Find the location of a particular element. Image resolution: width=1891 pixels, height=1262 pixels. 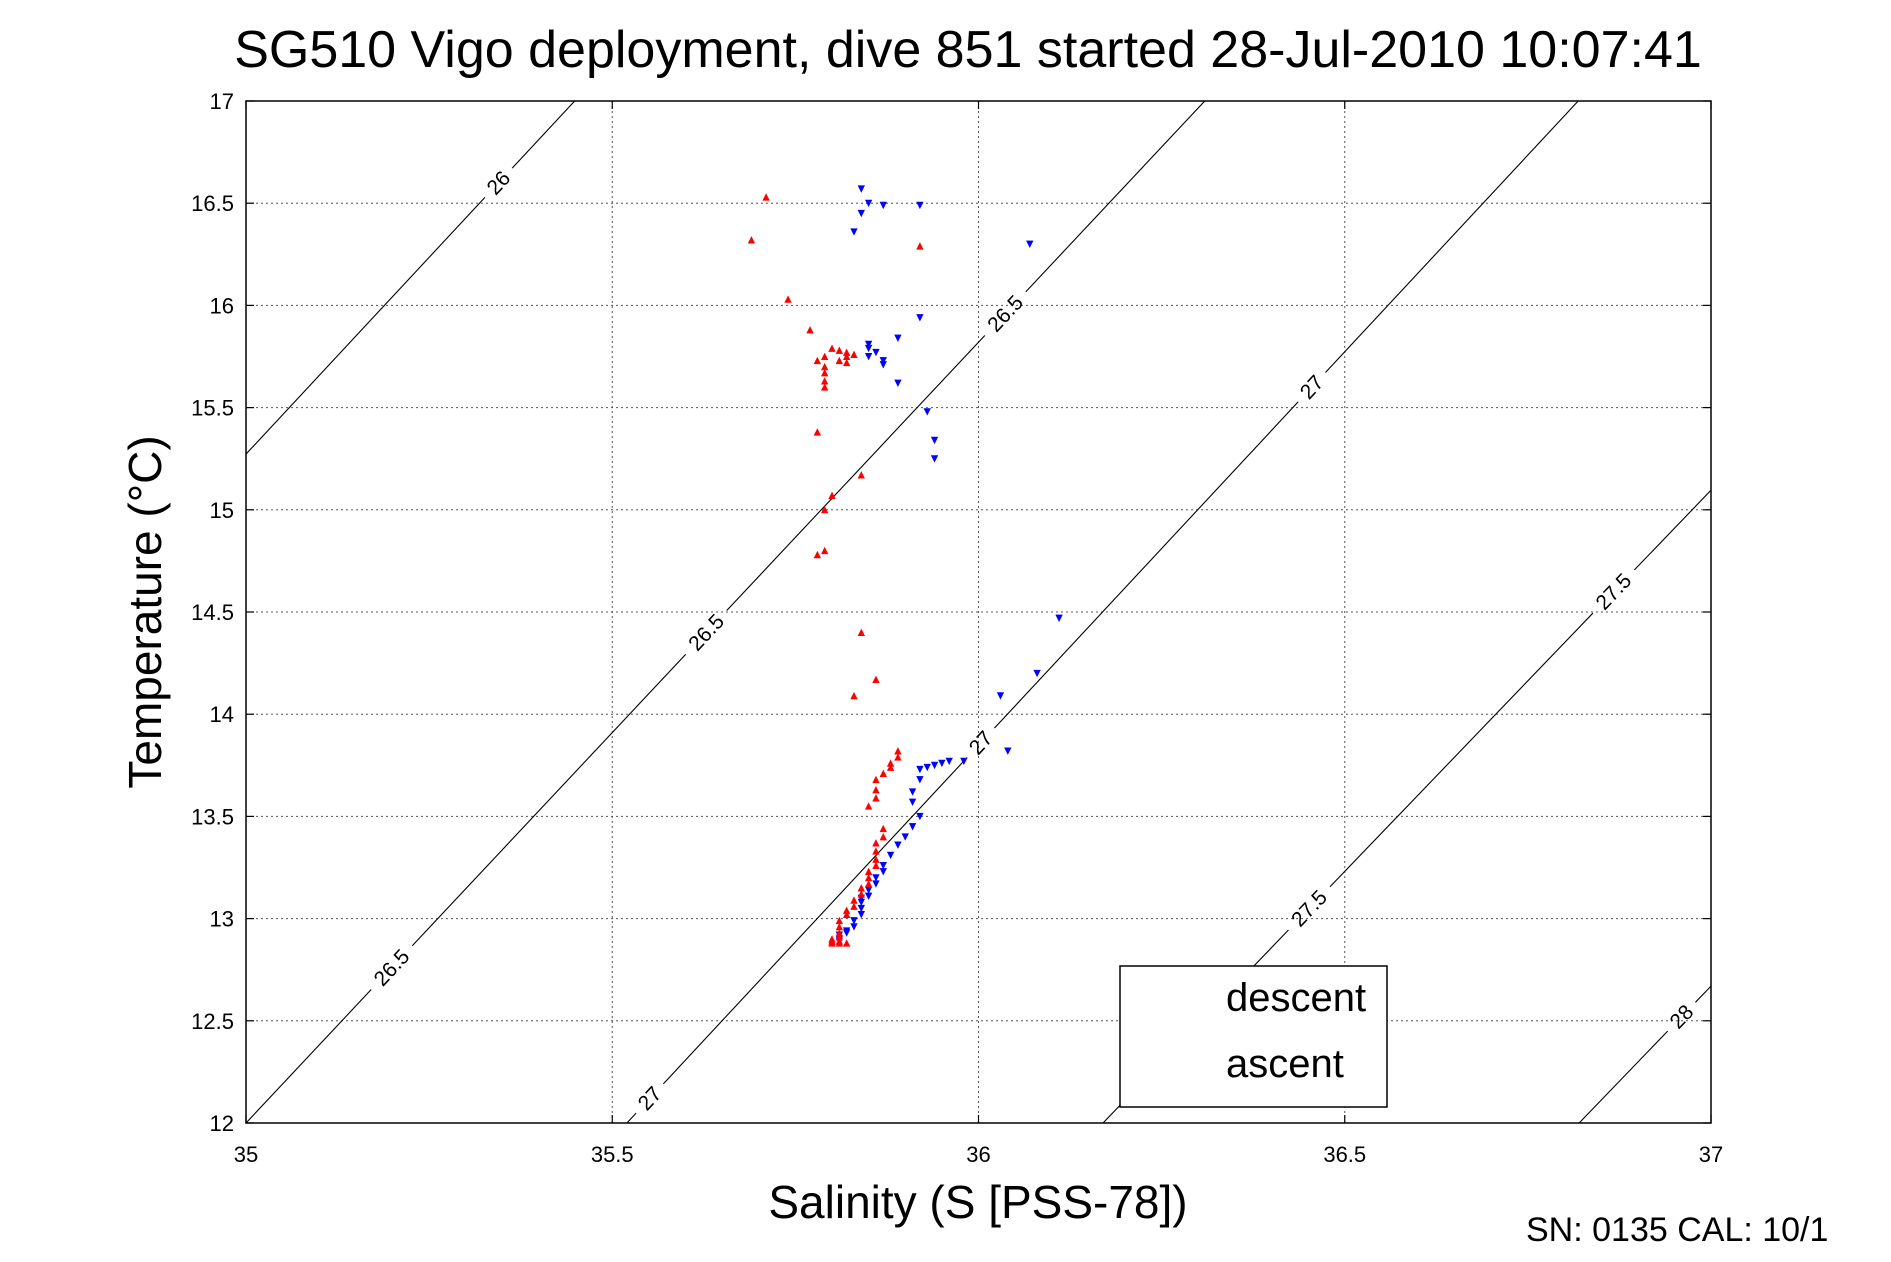

serial-calibration-footer: SN: 0135 CAL: 10/1 is located at coordinates (1677, 1230).